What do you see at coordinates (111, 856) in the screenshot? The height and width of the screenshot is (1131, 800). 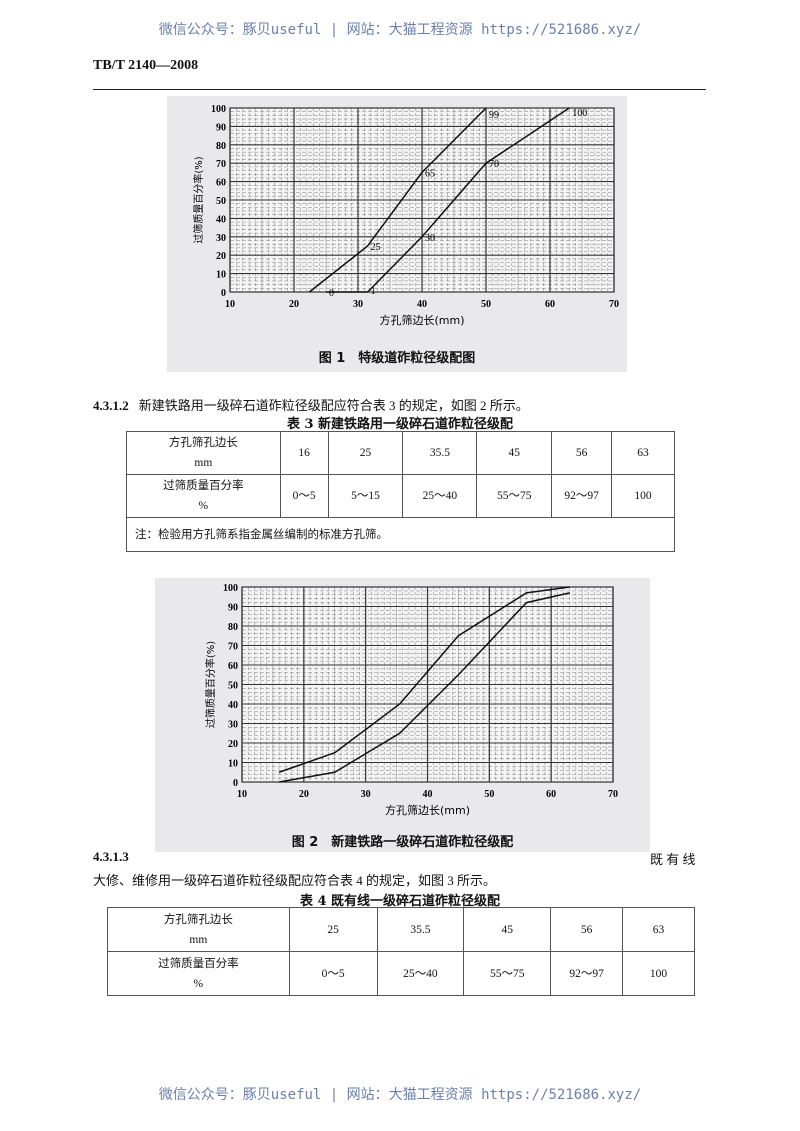 I see `section-number: 4.3.1.3` at bounding box center [111, 856].